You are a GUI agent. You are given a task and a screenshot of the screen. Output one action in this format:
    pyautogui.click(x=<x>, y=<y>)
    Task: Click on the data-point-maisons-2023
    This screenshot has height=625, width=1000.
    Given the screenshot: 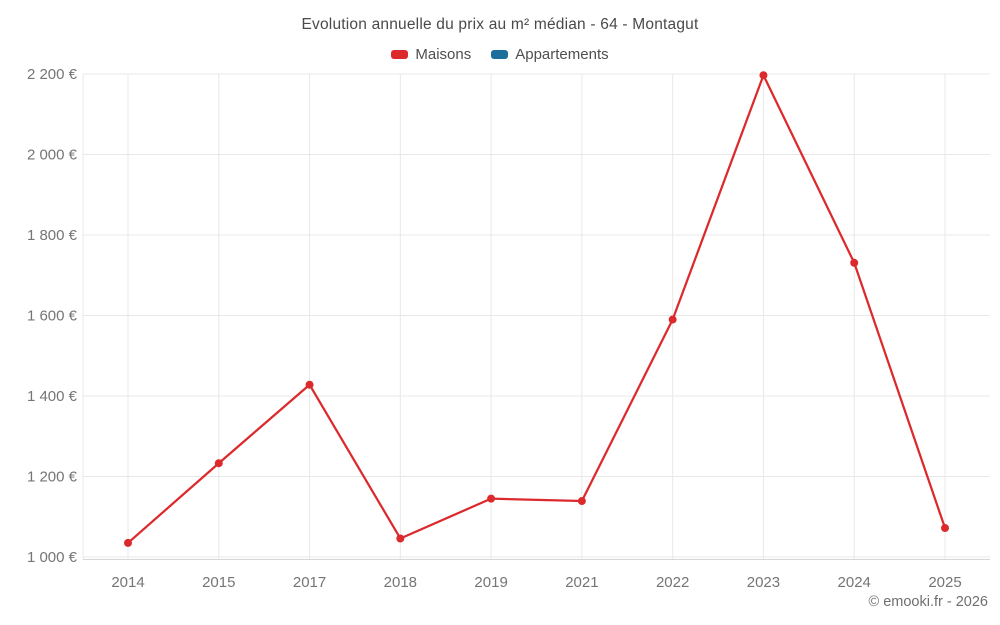 What is the action you would take?
    pyautogui.click(x=763, y=75)
    